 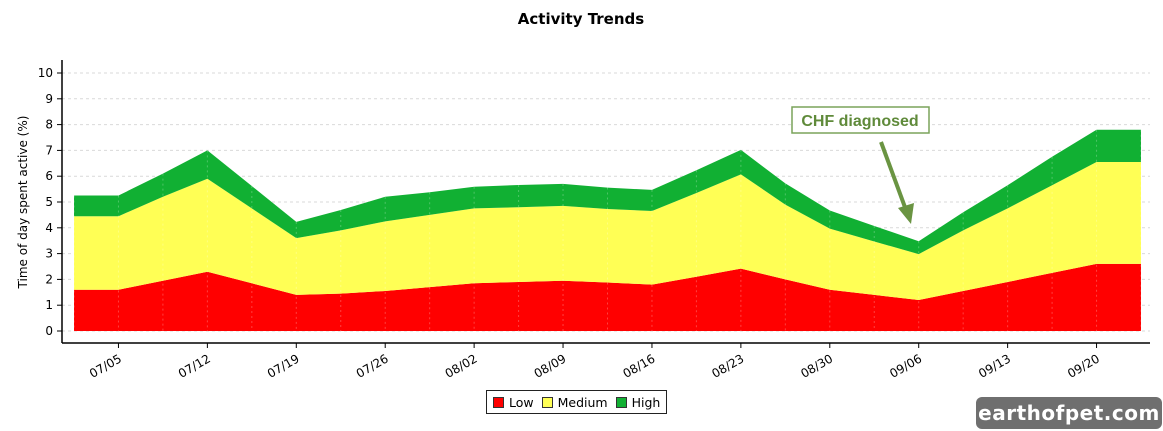 What do you see at coordinates (638, 365) in the screenshot?
I see `x-tick-label: 08/16` at bounding box center [638, 365].